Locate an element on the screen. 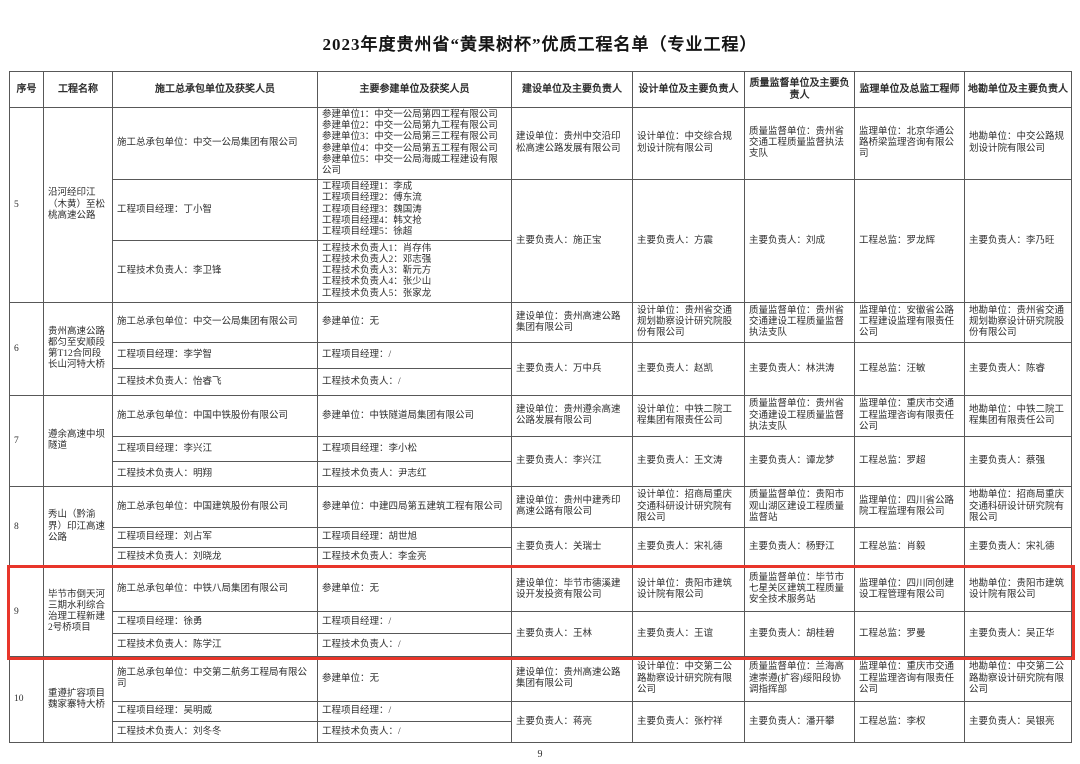  supervision-person-cell: 工程总监：汪敏 is located at coordinates (909, 369).